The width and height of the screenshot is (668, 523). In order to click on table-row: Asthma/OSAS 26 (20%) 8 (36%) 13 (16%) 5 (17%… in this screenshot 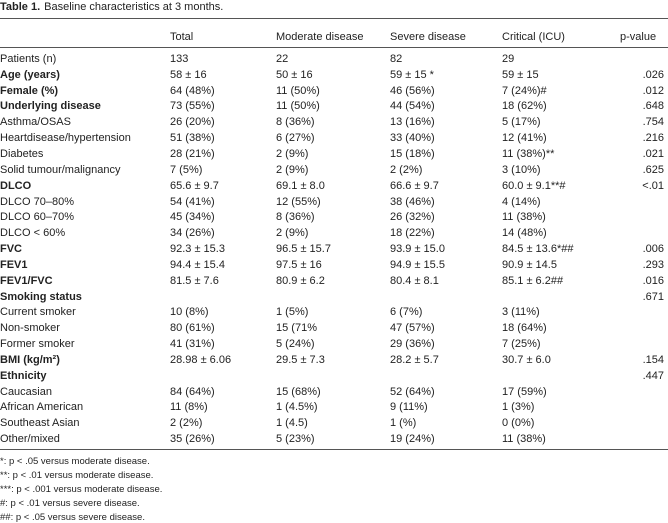, I will do `click(334, 122)`.